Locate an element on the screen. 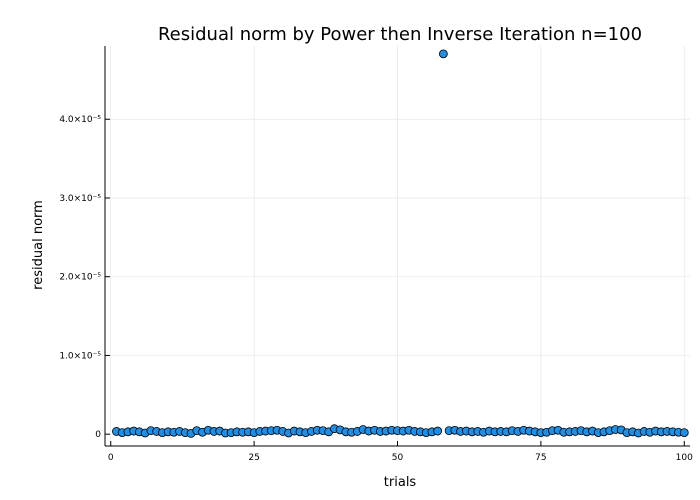 This screenshot has height=500, width=700. y-tick-label: 2.0×10⁻⁵ is located at coordinates (80, 278).